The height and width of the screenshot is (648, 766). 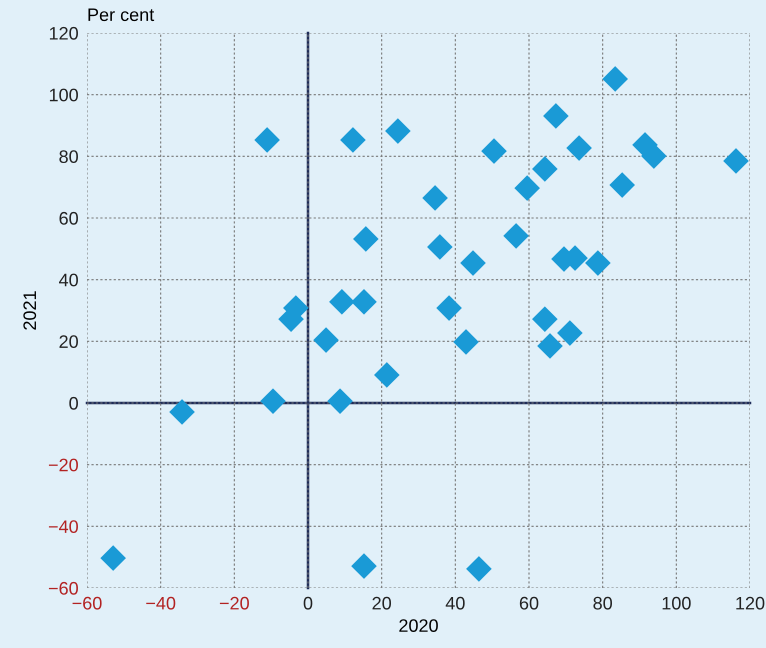 What do you see at coordinates (161, 603) in the screenshot?
I see `x-tick-label: −40` at bounding box center [161, 603].